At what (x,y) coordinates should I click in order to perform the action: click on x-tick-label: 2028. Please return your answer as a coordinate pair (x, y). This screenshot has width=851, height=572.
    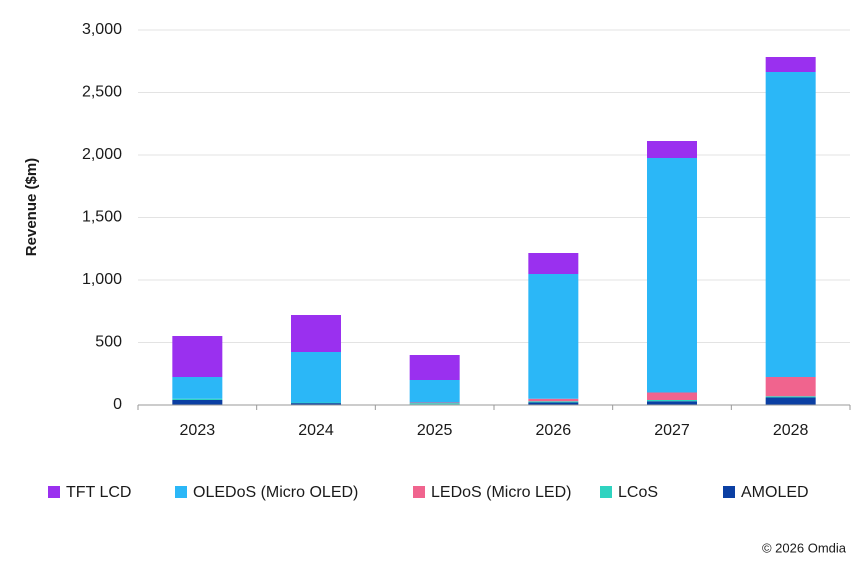
    Looking at the image, I should click on (791, 430).